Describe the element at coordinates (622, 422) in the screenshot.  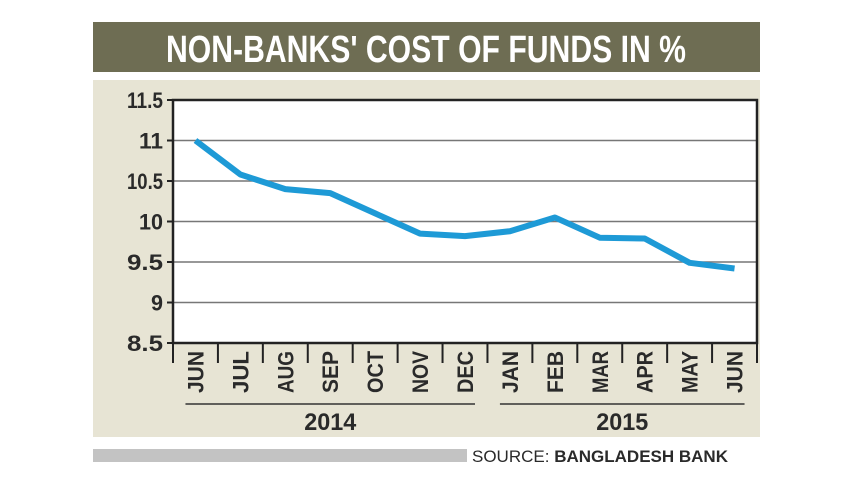
I see `year-label: 2015` at that location.